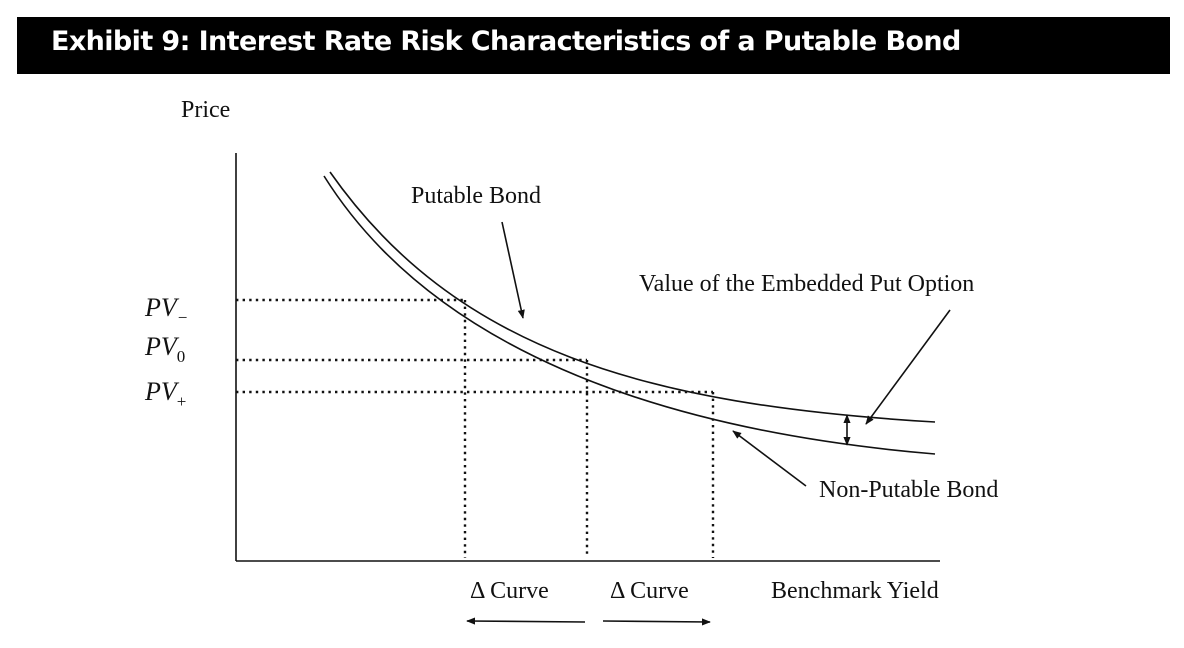 The image size is (1184, 648). I want to click on non-putable-bond-pointer, so click(769, 458).